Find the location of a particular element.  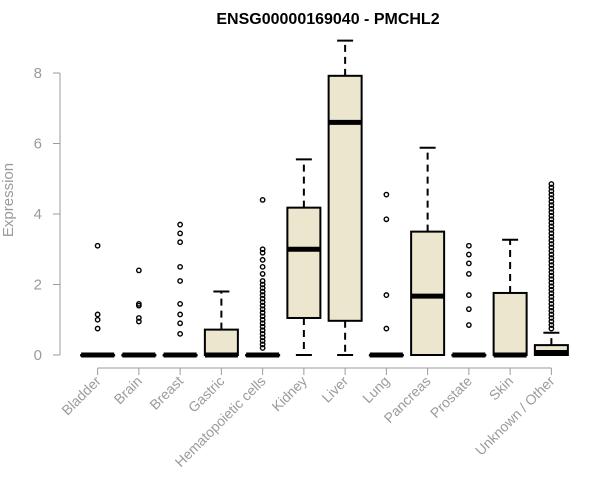

box-liver is located at coordinates (345, 197).